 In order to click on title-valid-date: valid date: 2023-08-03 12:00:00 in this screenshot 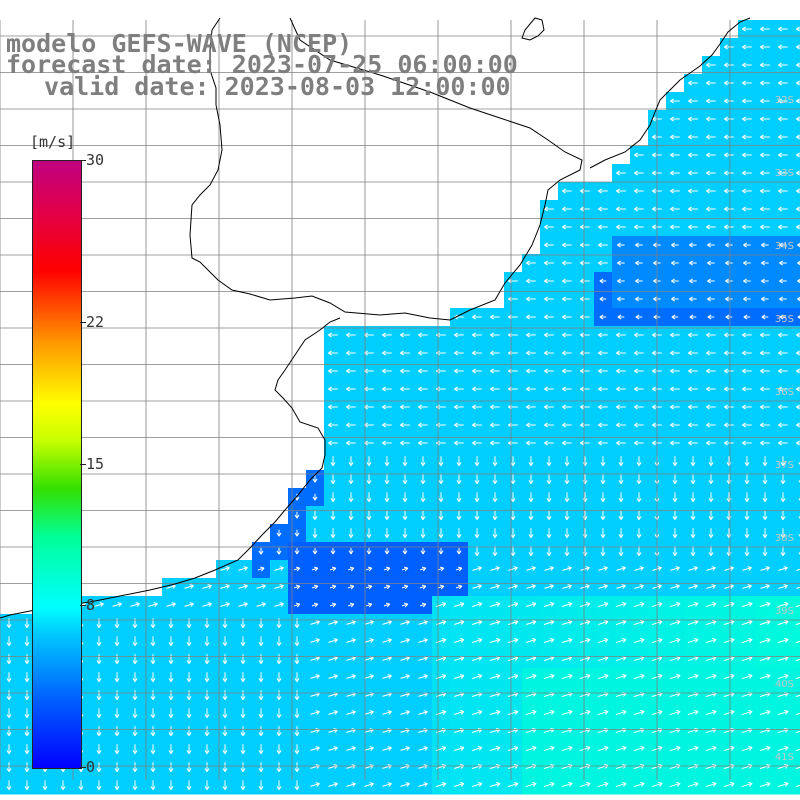, I will do `click(277, 86)`.